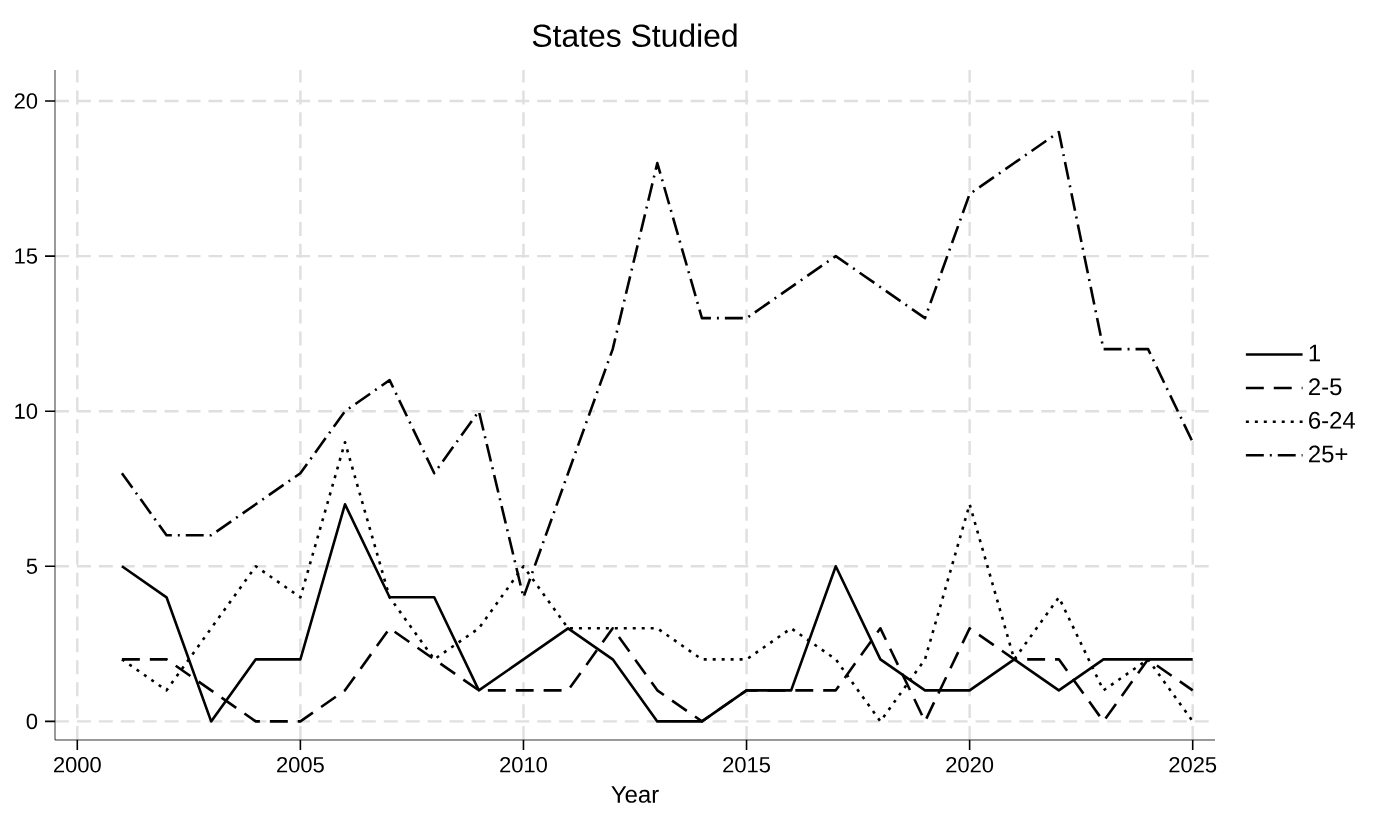  I want to click on y-tick-label: 10, so click(26, 411).